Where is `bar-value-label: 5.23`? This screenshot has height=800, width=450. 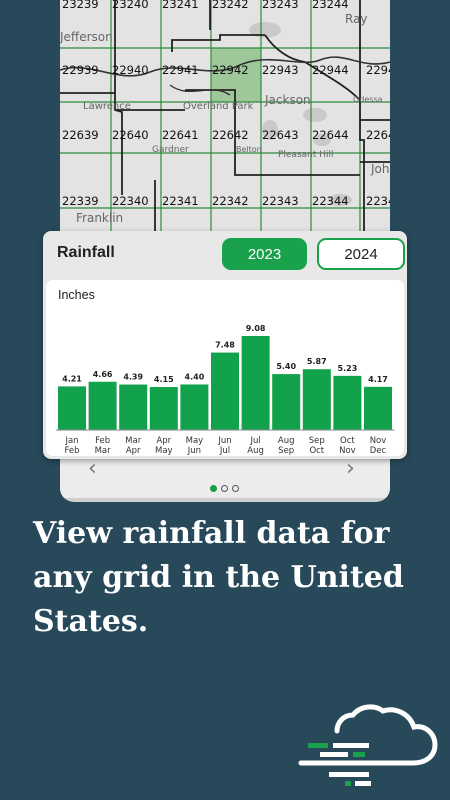 bar-value-label: 5.23 is located at coordinates (348, 368).